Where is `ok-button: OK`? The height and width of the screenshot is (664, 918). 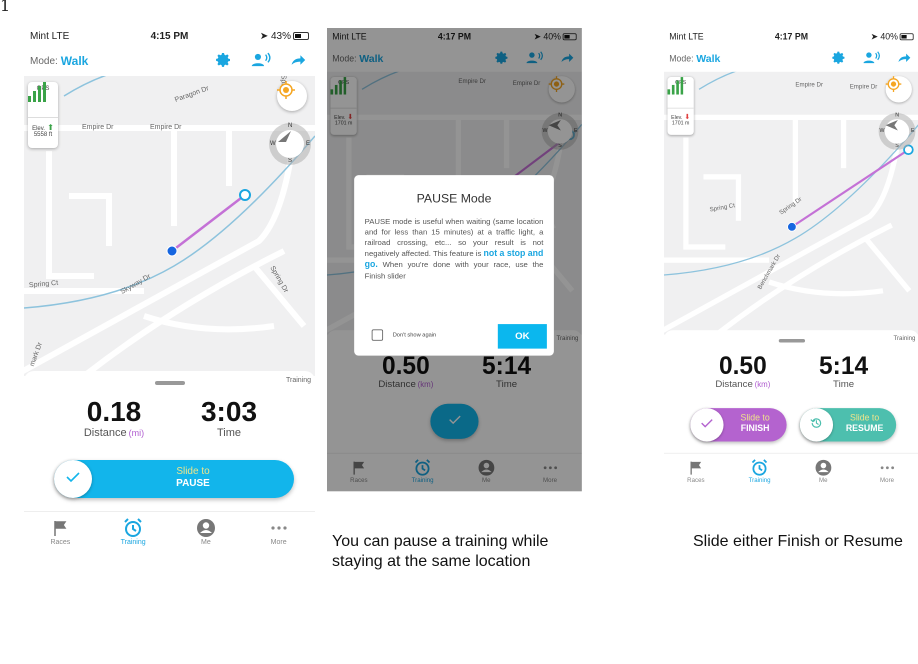 ok-button: OK is located at coordinates (522, 336).